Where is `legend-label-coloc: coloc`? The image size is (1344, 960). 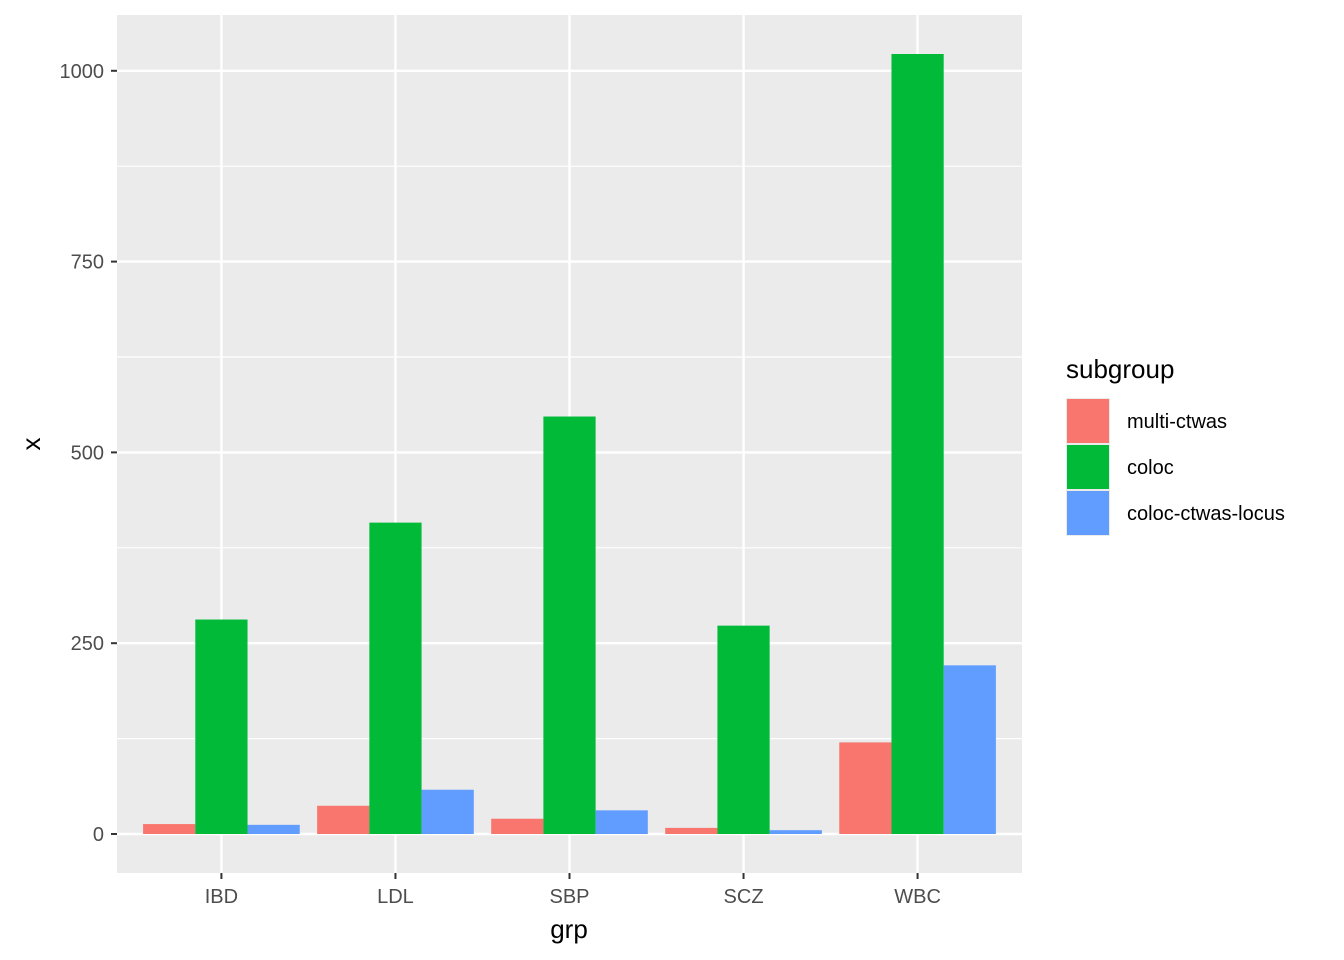
legend-label-coloc: coloc is located at coordinates (1150, 468).